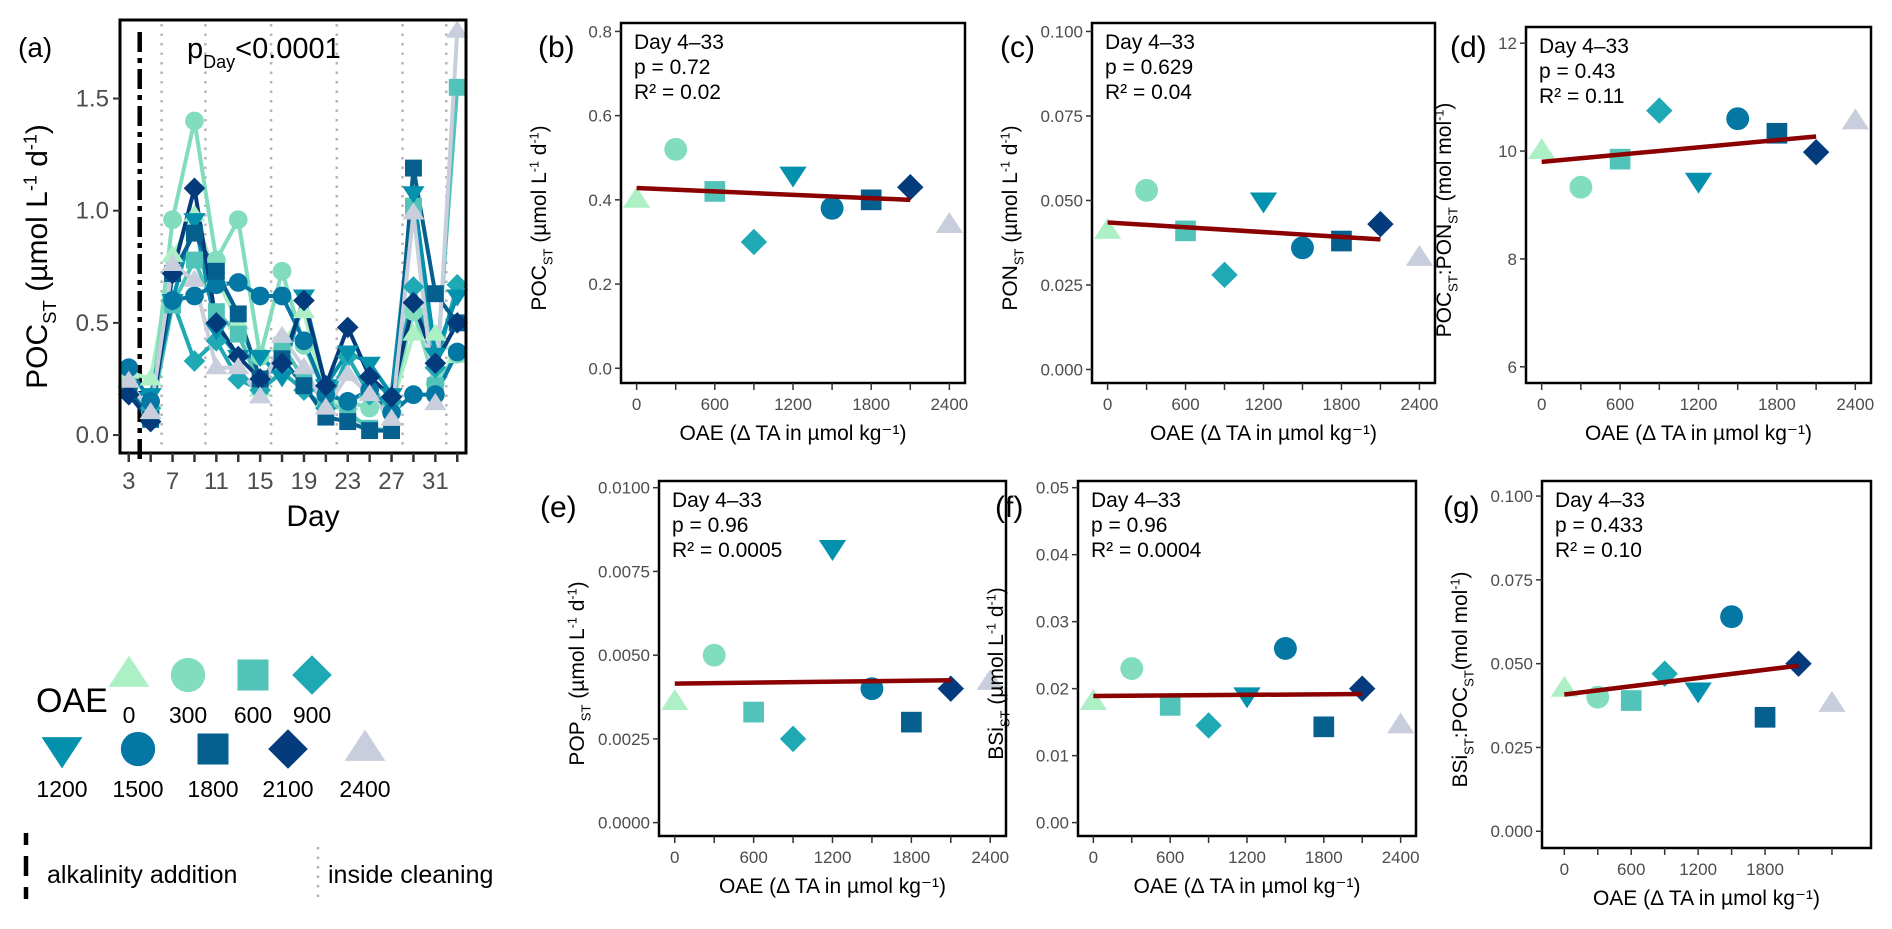 This screenshot has height=929, width=1892. What do you see at coordinates (1512, 259) in the screenshot?
I see `y-tick-label: 8` at bounding box center [1512, 259].